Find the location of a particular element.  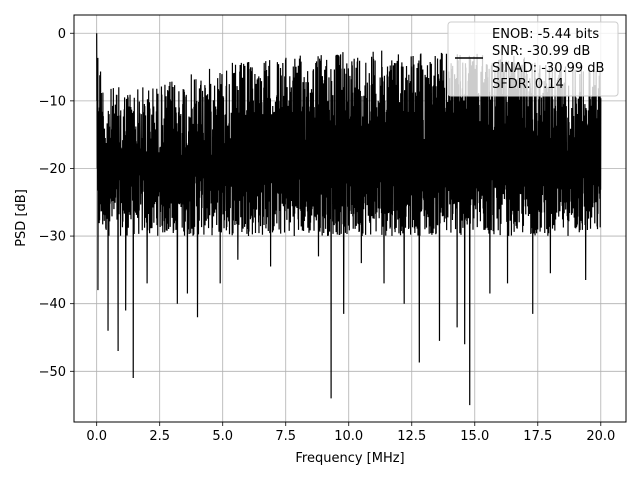

x-tick-label: 17.5 is located at coordinates (537, 436).